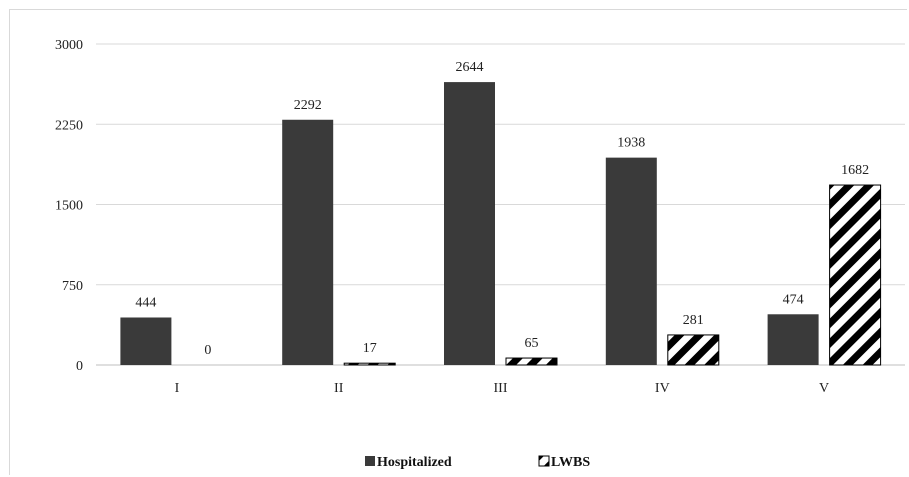 This screenshot has width=909, height=477. Describe the element at coordinates (79, 366) in the screenshot. I see `y-tick-label: 0` at that location.